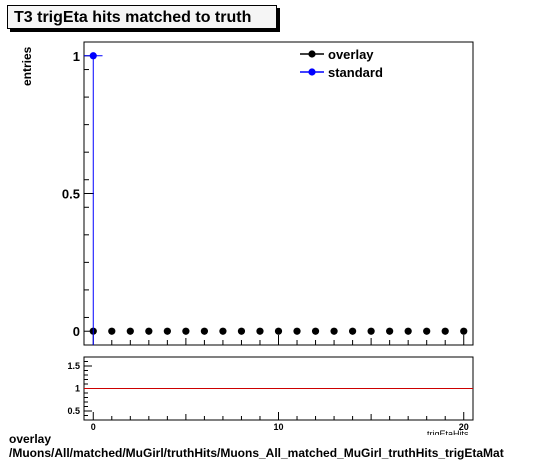 The image size is (546, 462). Describe the element at coordinates (351, 54) in the screenshot. I see `legend-overlay-label: overlay` at that location.